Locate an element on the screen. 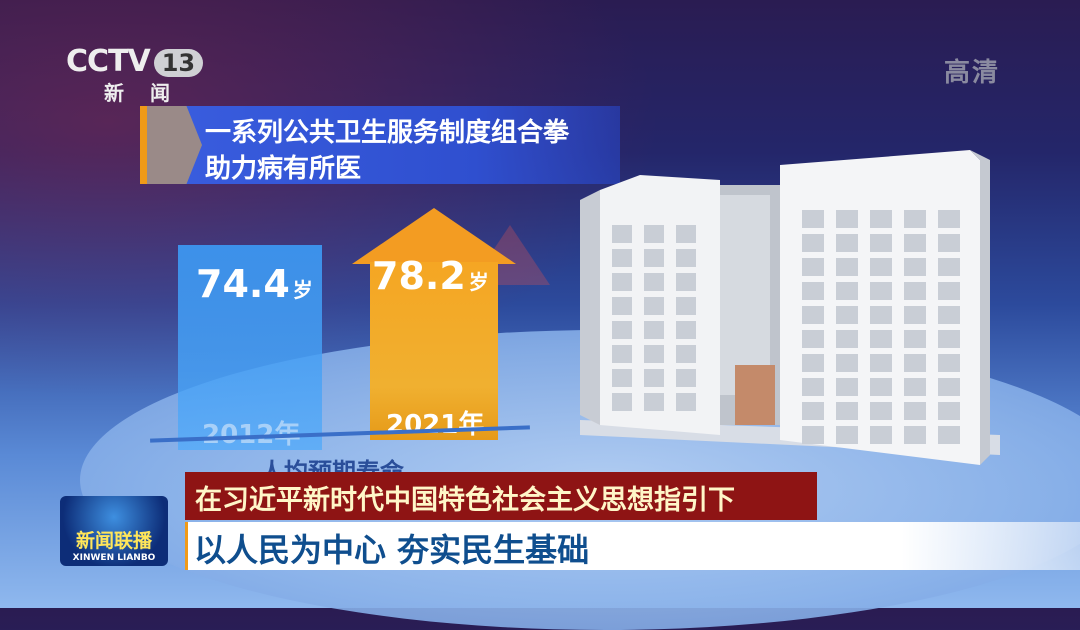 The height and width of the screenshot is (630, 1080). banner-headline: 以人民为中心 夯实民生基础 is located at coordinates (632, 546).